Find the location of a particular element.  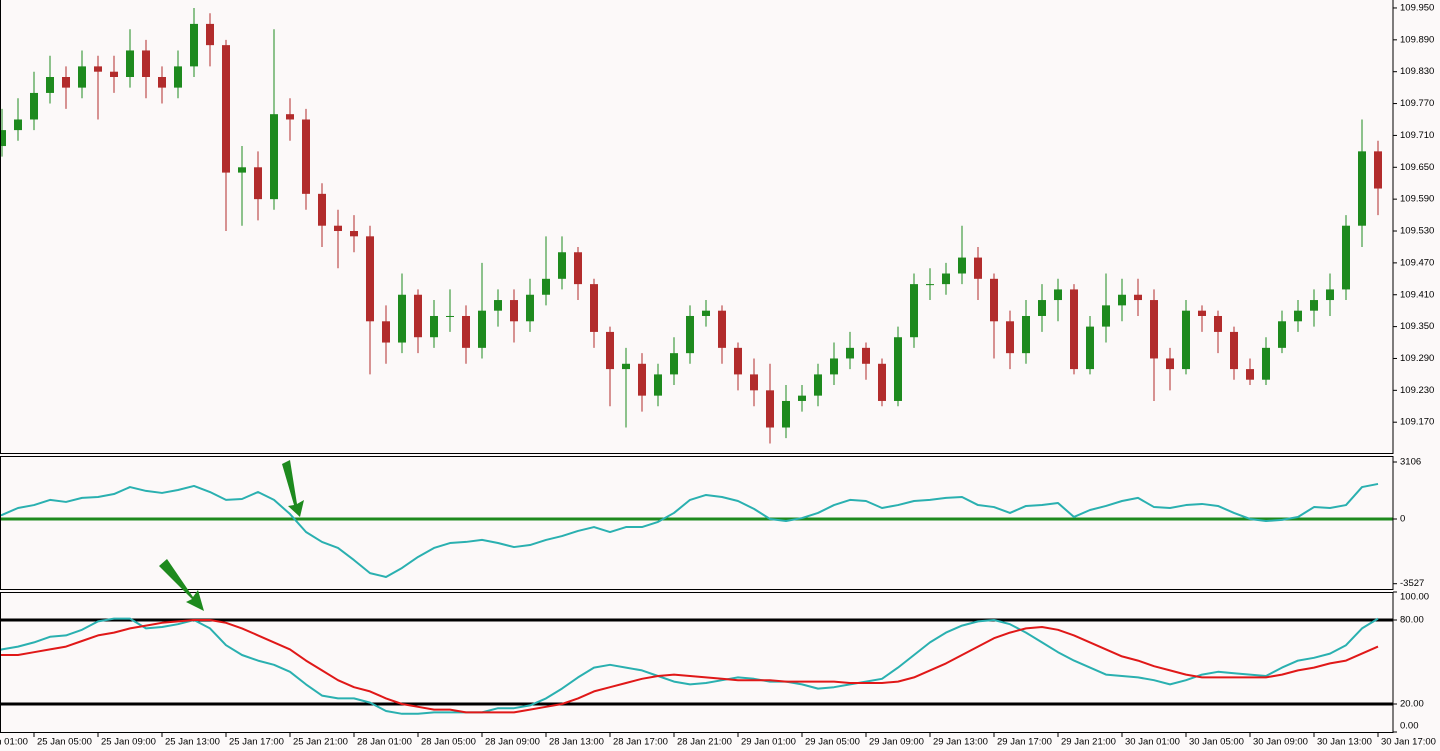

y-tick-label: 109.890 is located at coordinates (1417, 39).